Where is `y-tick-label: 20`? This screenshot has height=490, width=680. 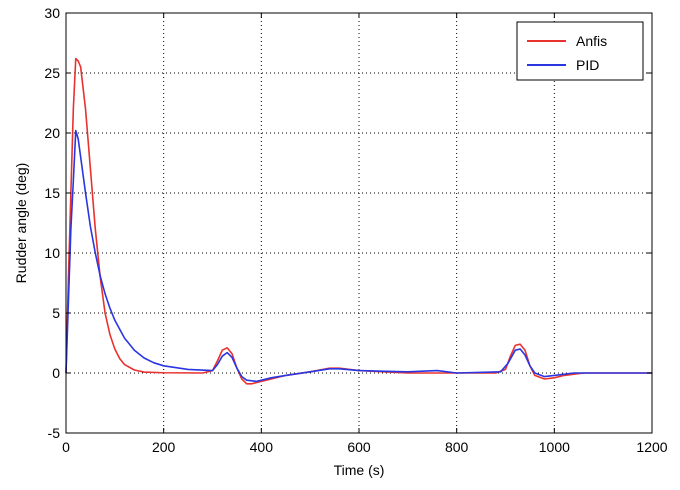
y-tick-label: 20 is located at coordinates (52, 133).